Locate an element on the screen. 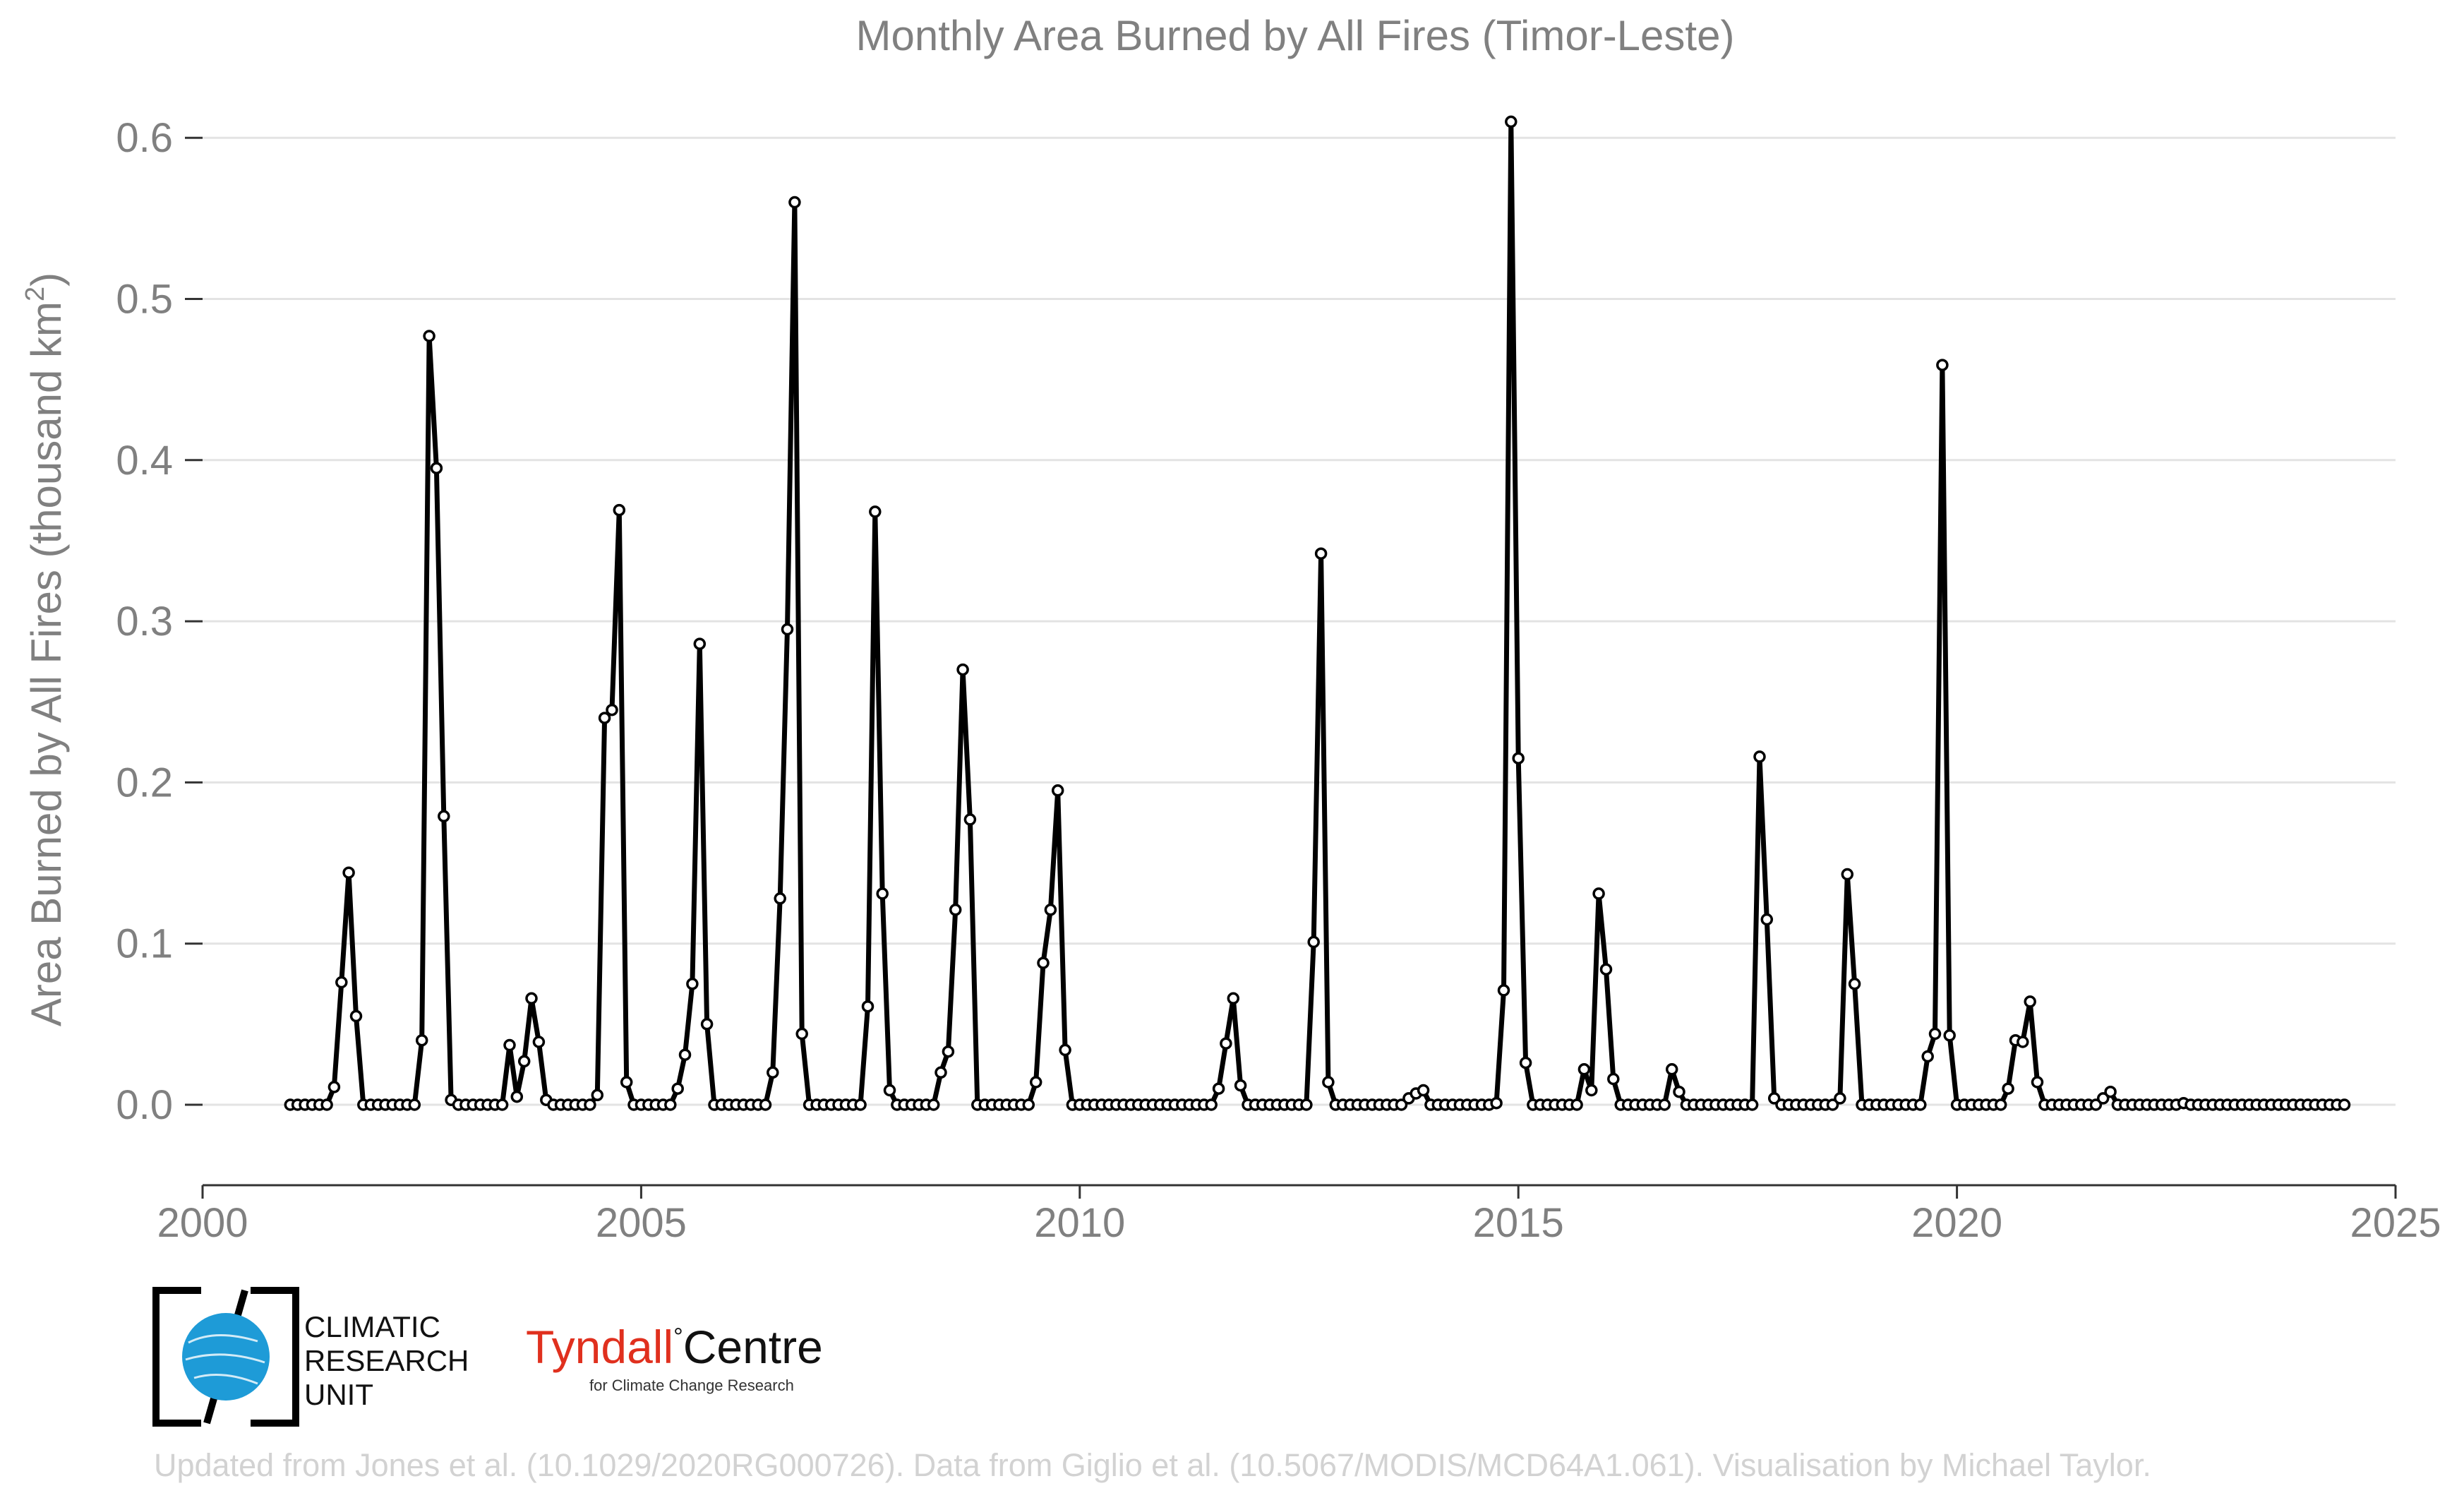 This screenshot has height=1505, width=2464. y-tick-label: 0.2 is located at coordinates (144, 782).